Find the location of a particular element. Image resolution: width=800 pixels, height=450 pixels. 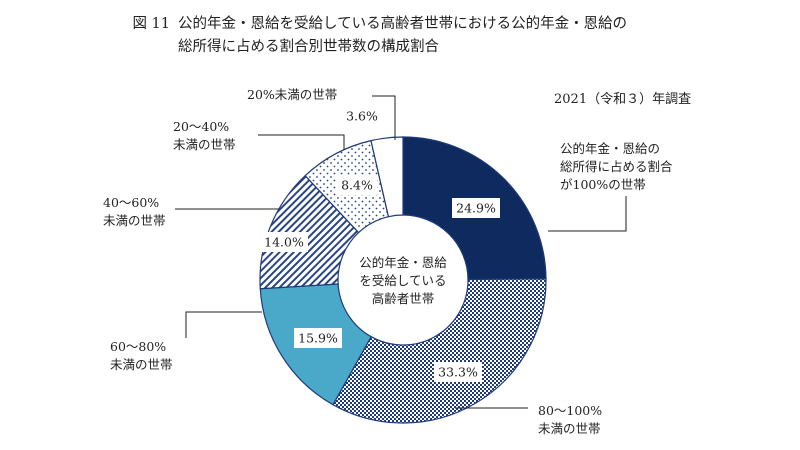

value-label-2: 15.9% is located at coordinates (318, 338).